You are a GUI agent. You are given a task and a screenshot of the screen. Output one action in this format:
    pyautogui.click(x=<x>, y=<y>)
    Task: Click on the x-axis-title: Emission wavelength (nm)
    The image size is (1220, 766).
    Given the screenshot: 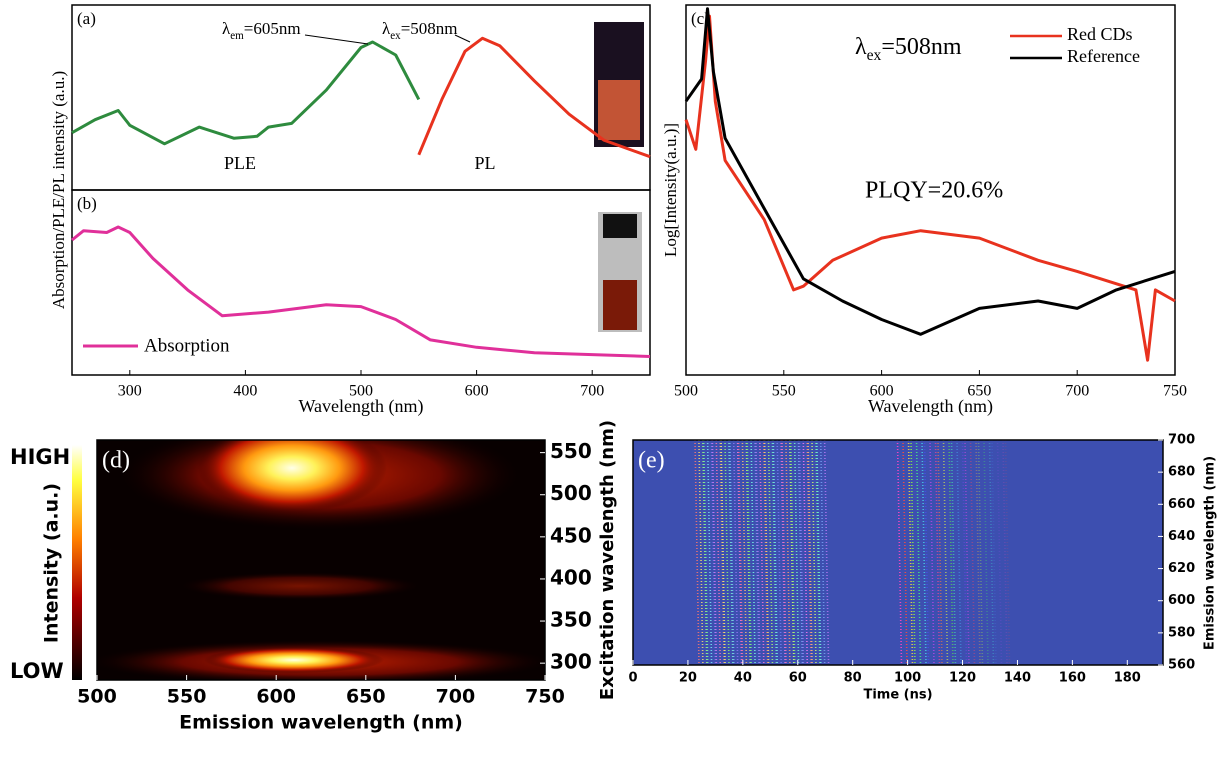 What is the action you would take?
    pyautogui.click(x=321, y=723)
    